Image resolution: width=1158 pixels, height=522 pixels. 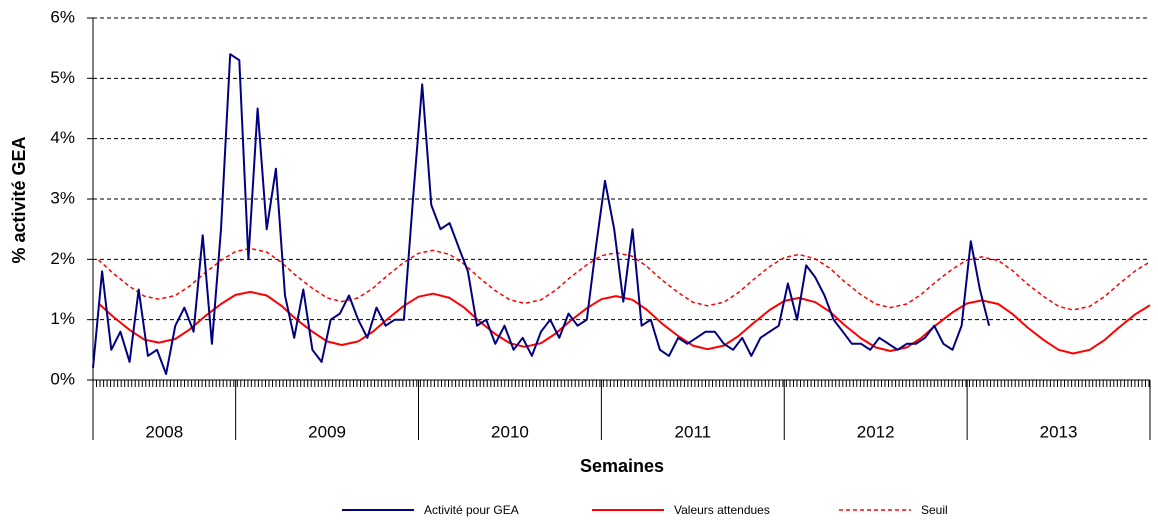 I want to click on week-ticks, so click(x=621, y=383).